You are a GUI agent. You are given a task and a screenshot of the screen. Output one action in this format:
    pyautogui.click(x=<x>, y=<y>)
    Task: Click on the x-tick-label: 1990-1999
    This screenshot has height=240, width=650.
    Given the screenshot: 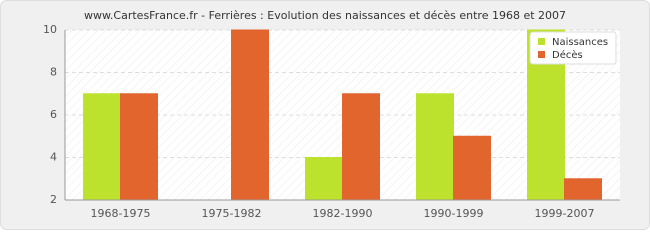 What is the action you would take?
    pyautogui.click(x=454, y=213)
    